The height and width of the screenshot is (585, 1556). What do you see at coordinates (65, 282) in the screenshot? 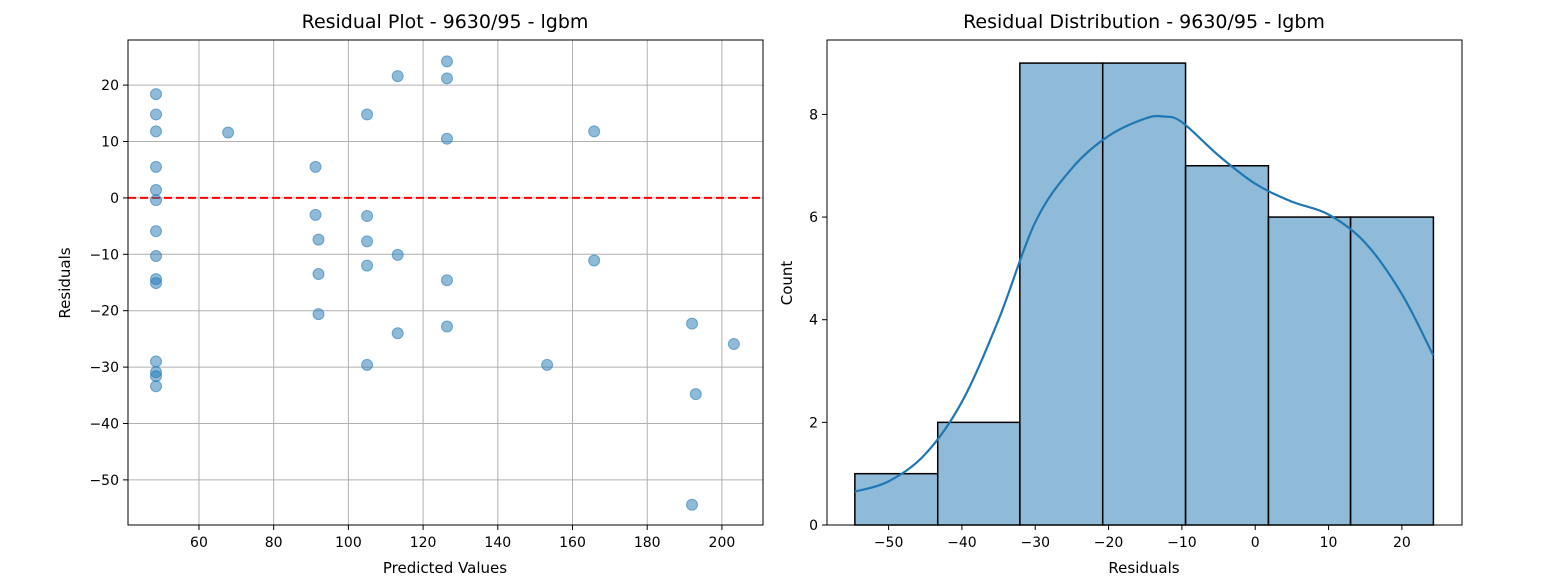
I see `y-axis-label: Residuals` at bounding box center [65, 282].